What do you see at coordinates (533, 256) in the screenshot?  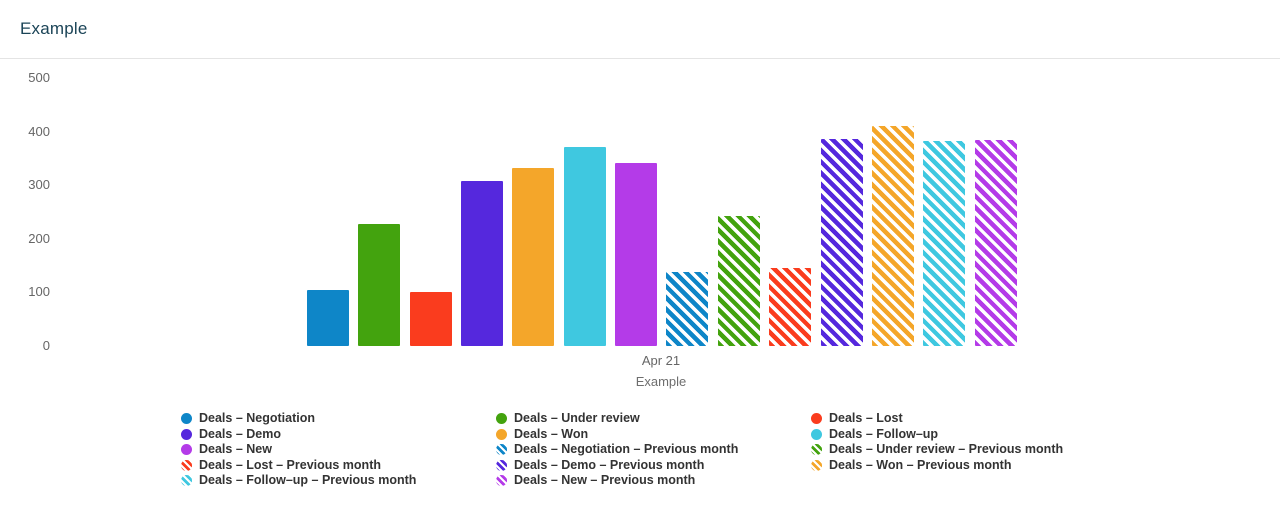 I see `bar-deals-won` at bounding box center [533, 256].